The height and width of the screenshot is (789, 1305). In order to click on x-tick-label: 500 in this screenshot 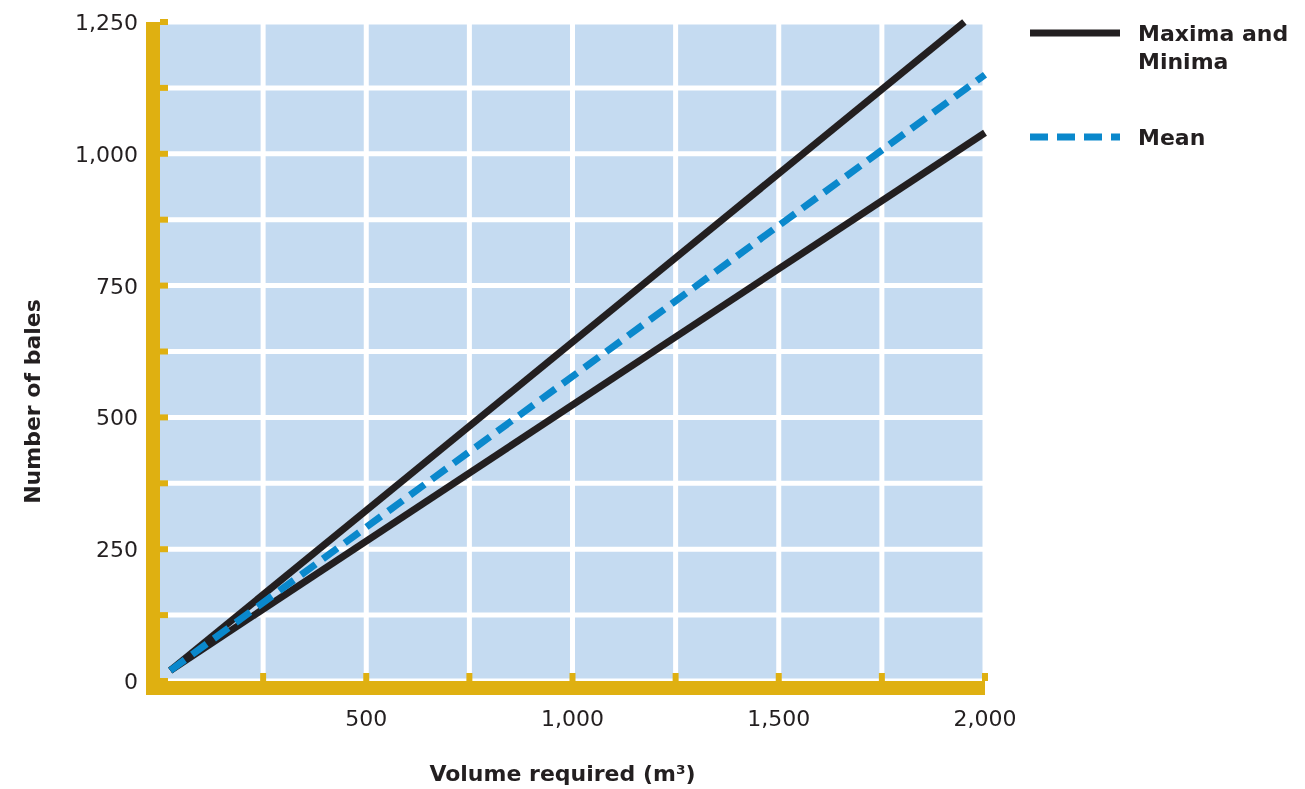, I will do `click(366, 718)`.